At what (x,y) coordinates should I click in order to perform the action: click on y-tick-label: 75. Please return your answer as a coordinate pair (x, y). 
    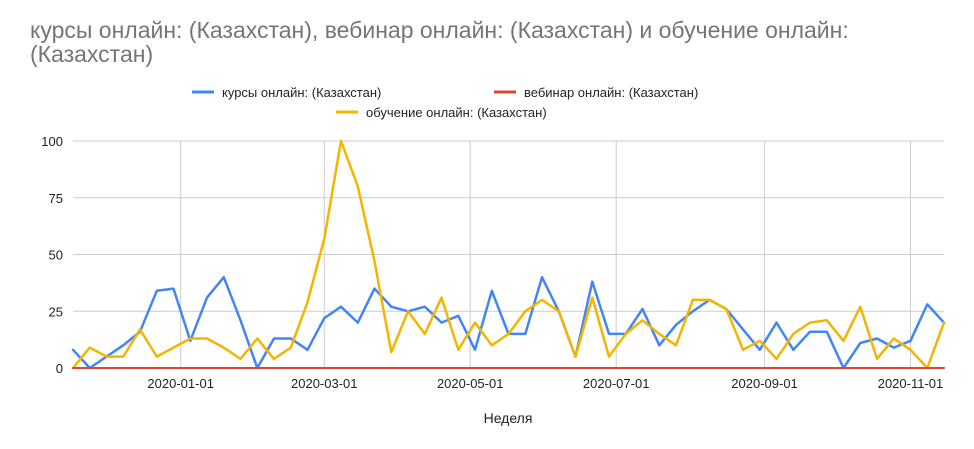
    Looking at the image, I should click on (56, 198).